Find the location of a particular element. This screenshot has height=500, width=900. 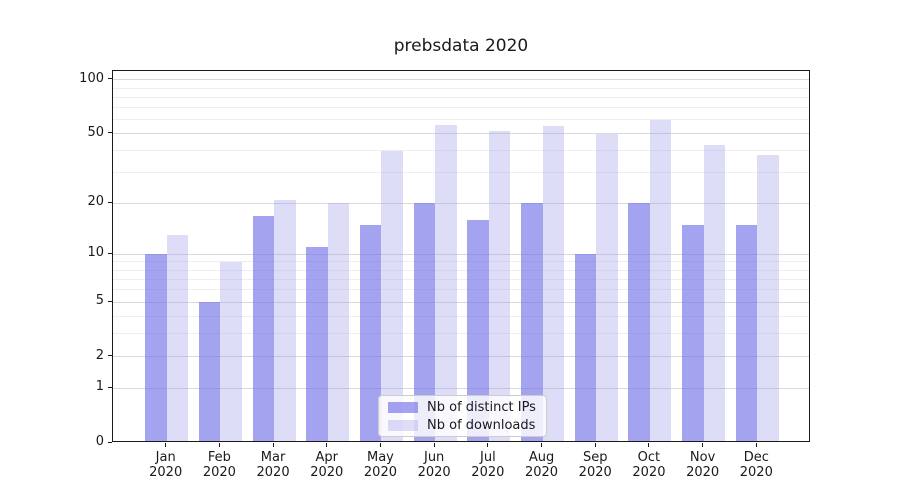

bar-nov-downloads is located at coordinates (714, 293).